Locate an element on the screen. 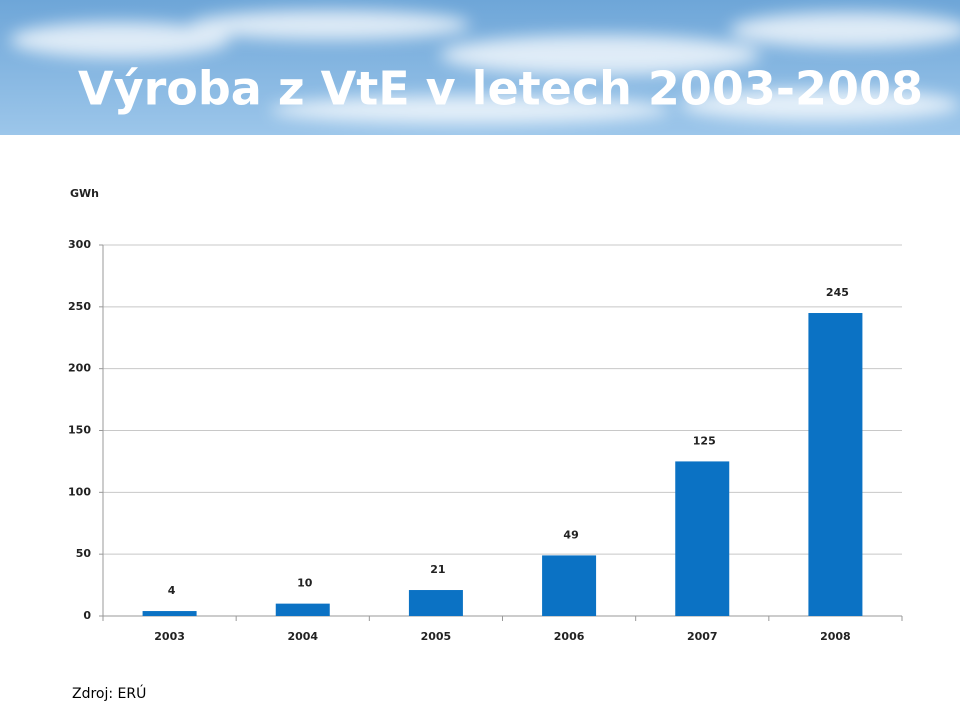  y-tick-label: 0 is located at coordinates (87, 615).